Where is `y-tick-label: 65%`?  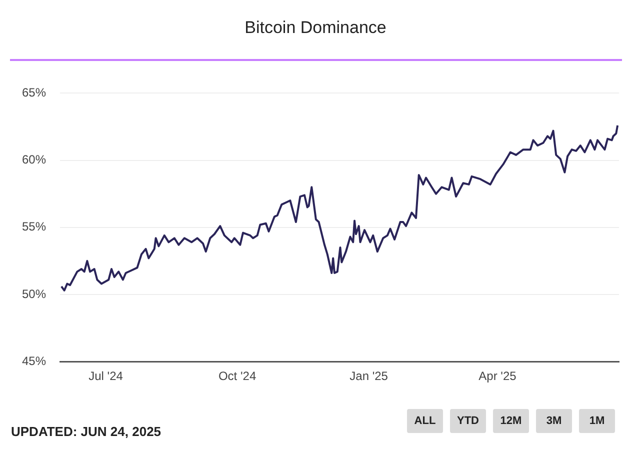 y-tick-label: 65% is located at coordinates (34, 93).